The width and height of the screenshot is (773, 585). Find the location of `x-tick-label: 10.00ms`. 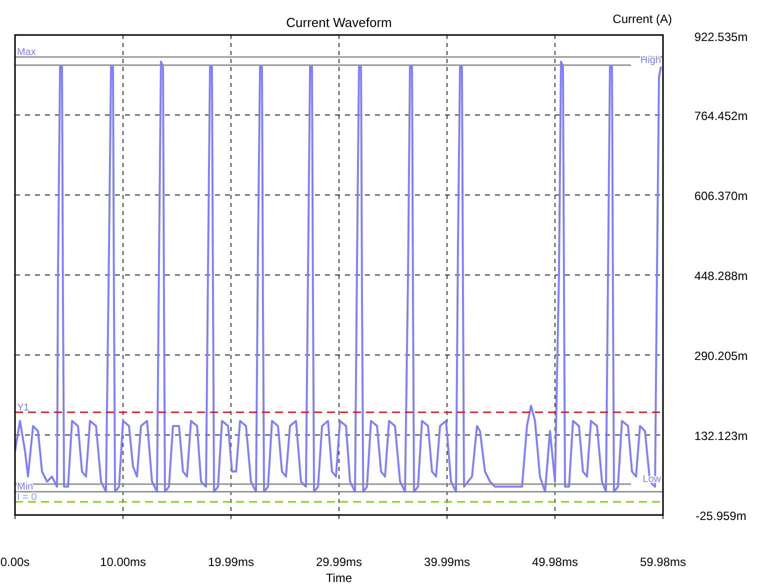

x-tick-label: 10.00ms is located at coordinates (123, 562).